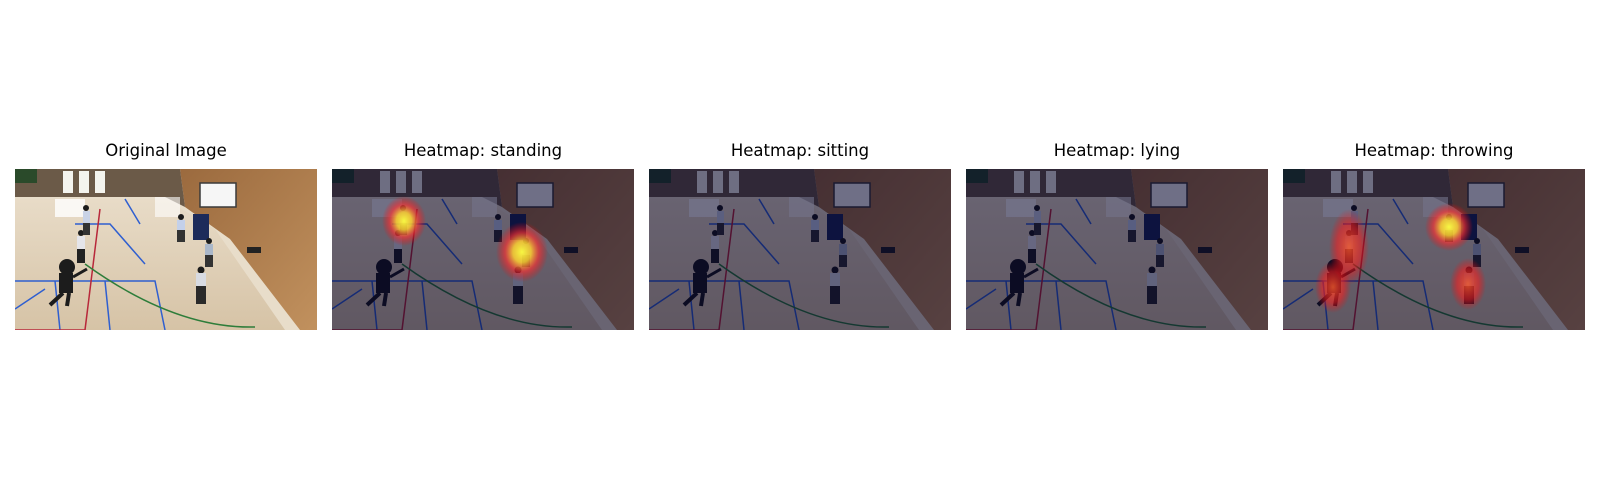 This screenshot has height=500, width=1600. Describe the element at coordinates (166, 249) in the screenshot. I see `original-image` at that location.